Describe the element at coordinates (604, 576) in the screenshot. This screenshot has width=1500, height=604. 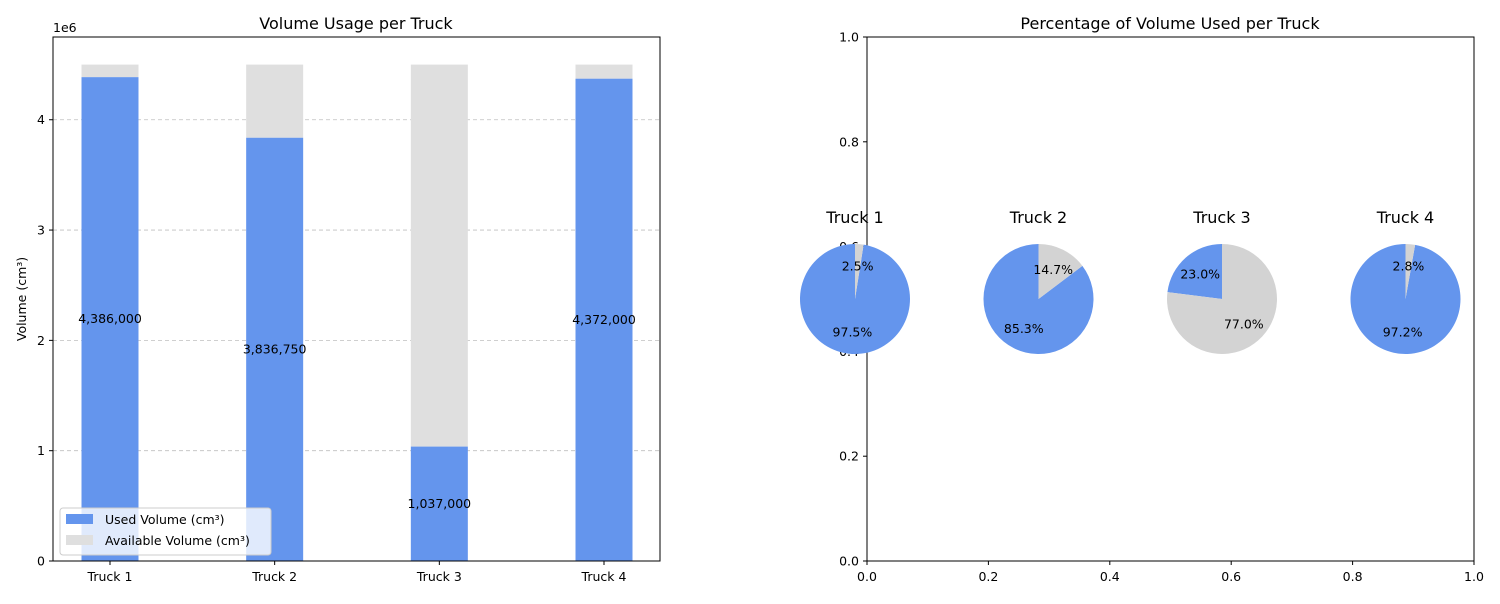
I see `x-tick-label-4: Truck 4` at that location.